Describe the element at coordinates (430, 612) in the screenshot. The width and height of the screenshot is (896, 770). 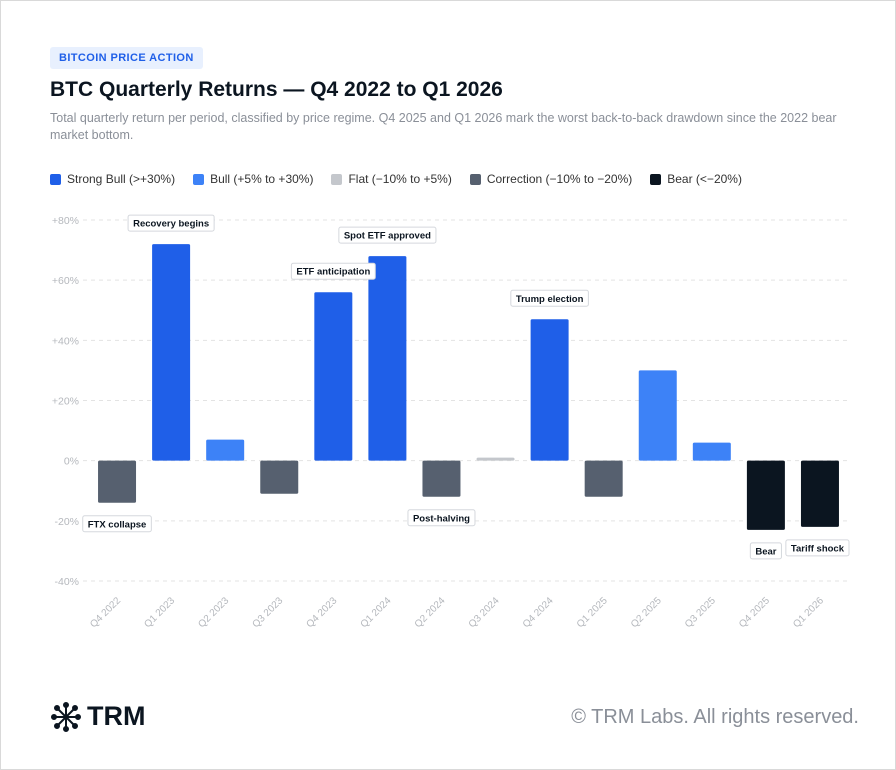
I see `x-tick-label: Q2 2024` at that location.